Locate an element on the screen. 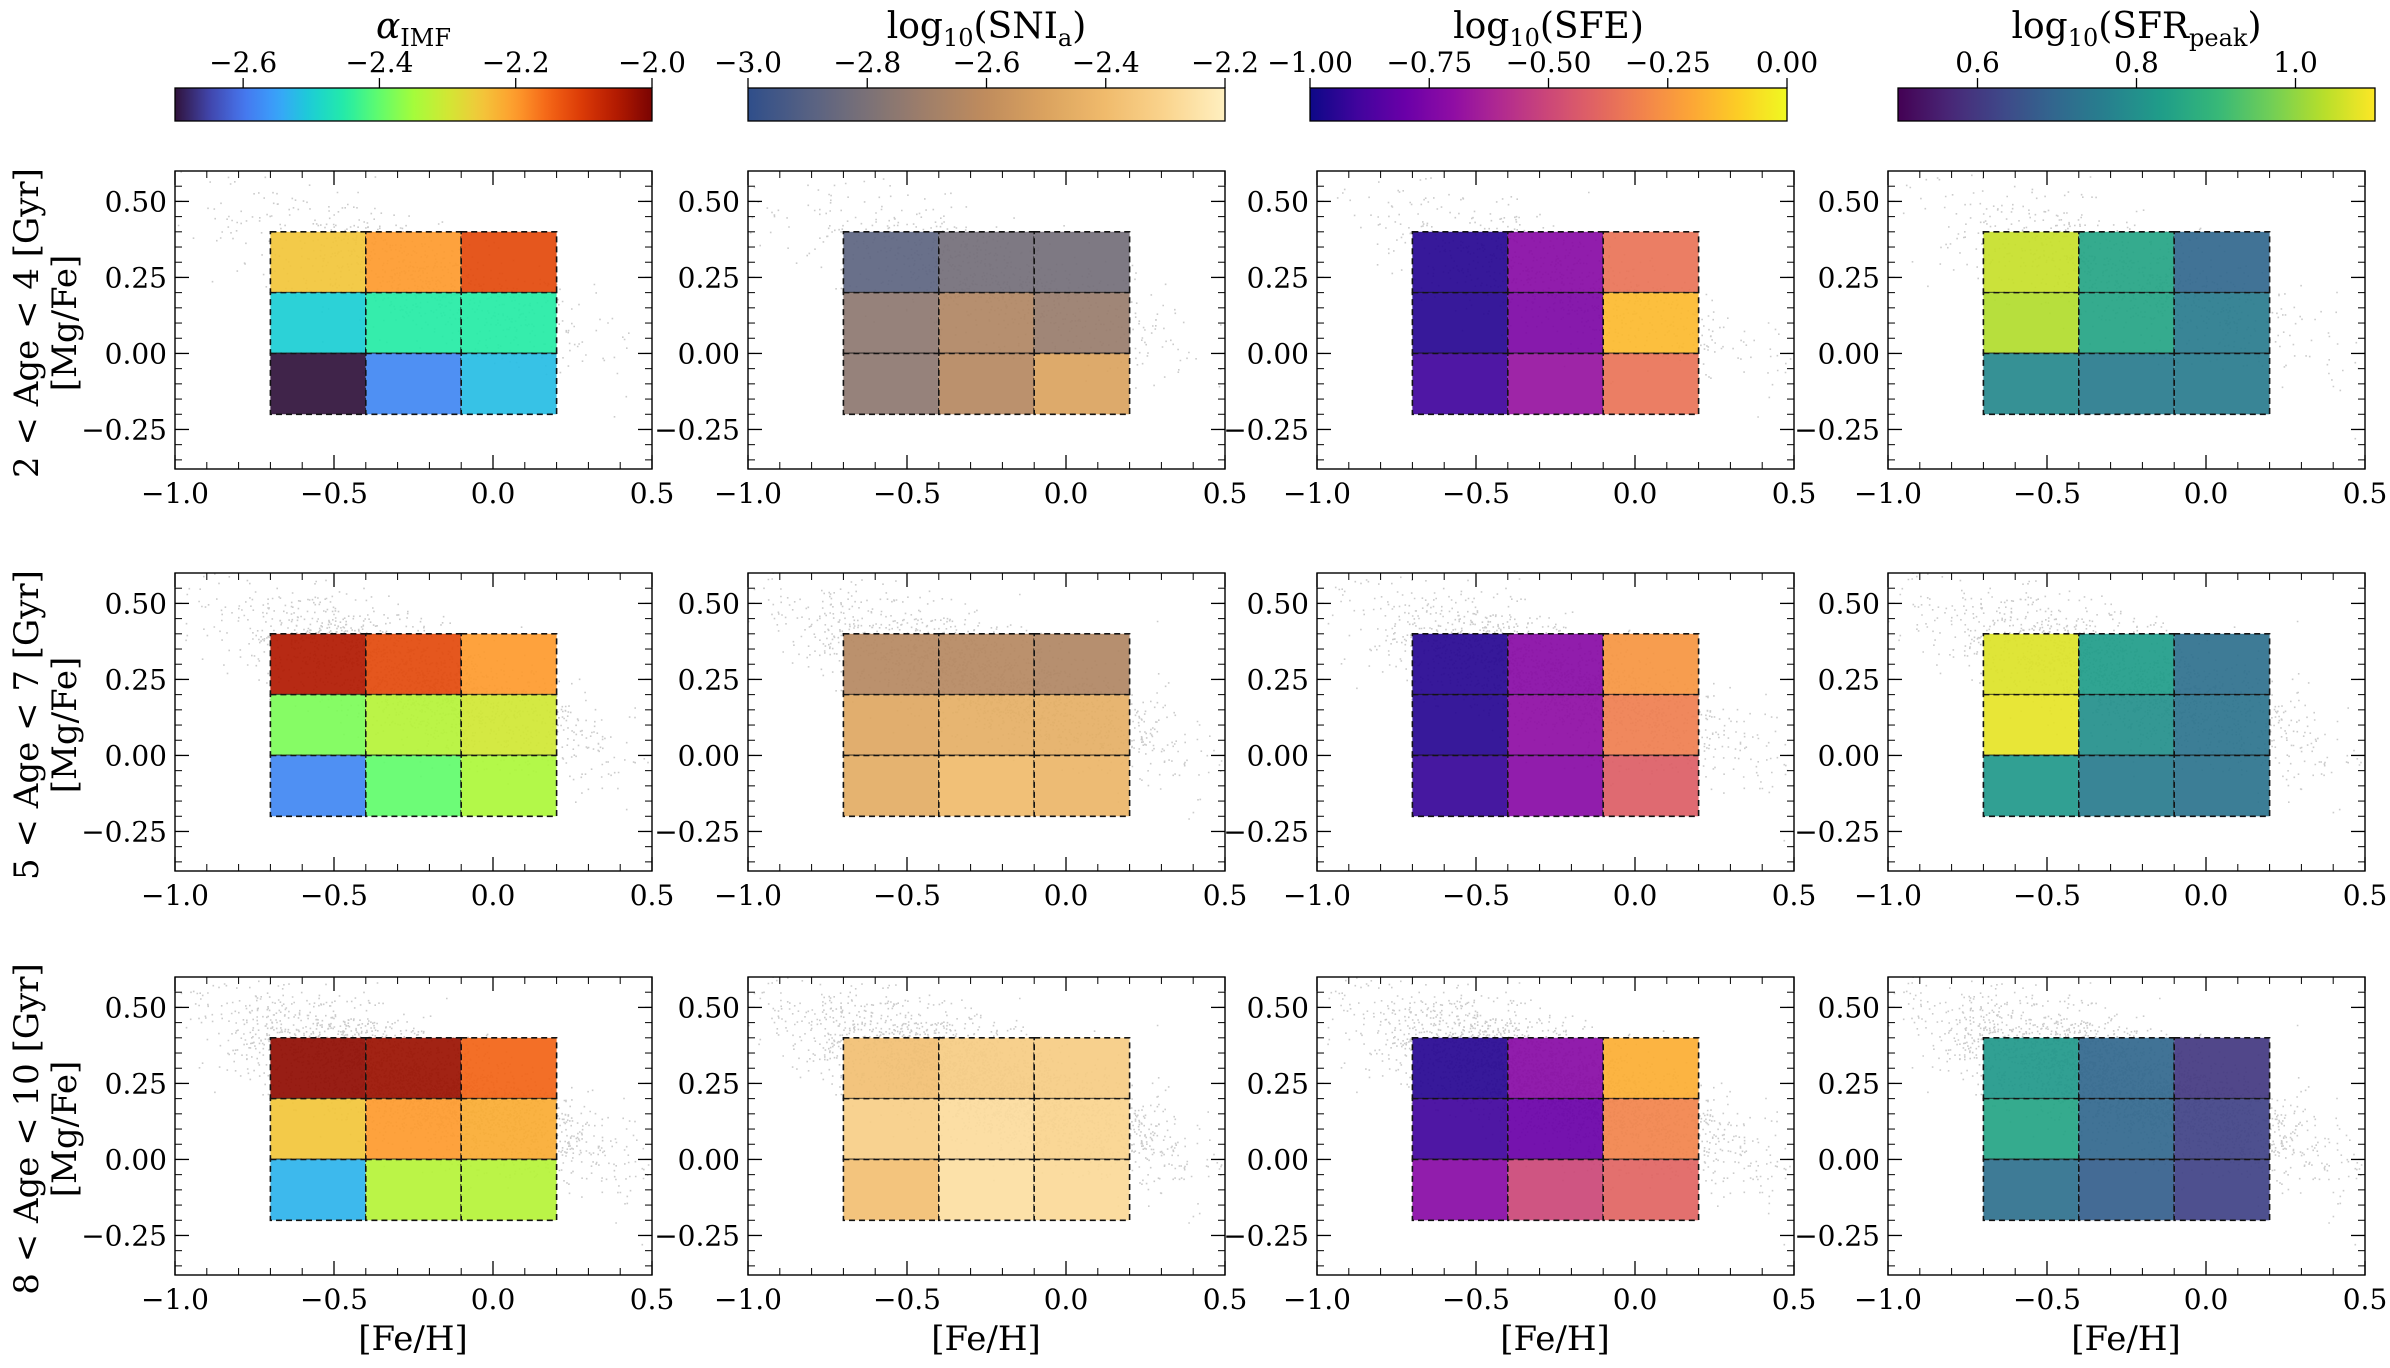 The width and height of the screenshot is (2390, 1368). colorbar-sfe-tick-label: −0.50 is located at coordinates (1549, 62).